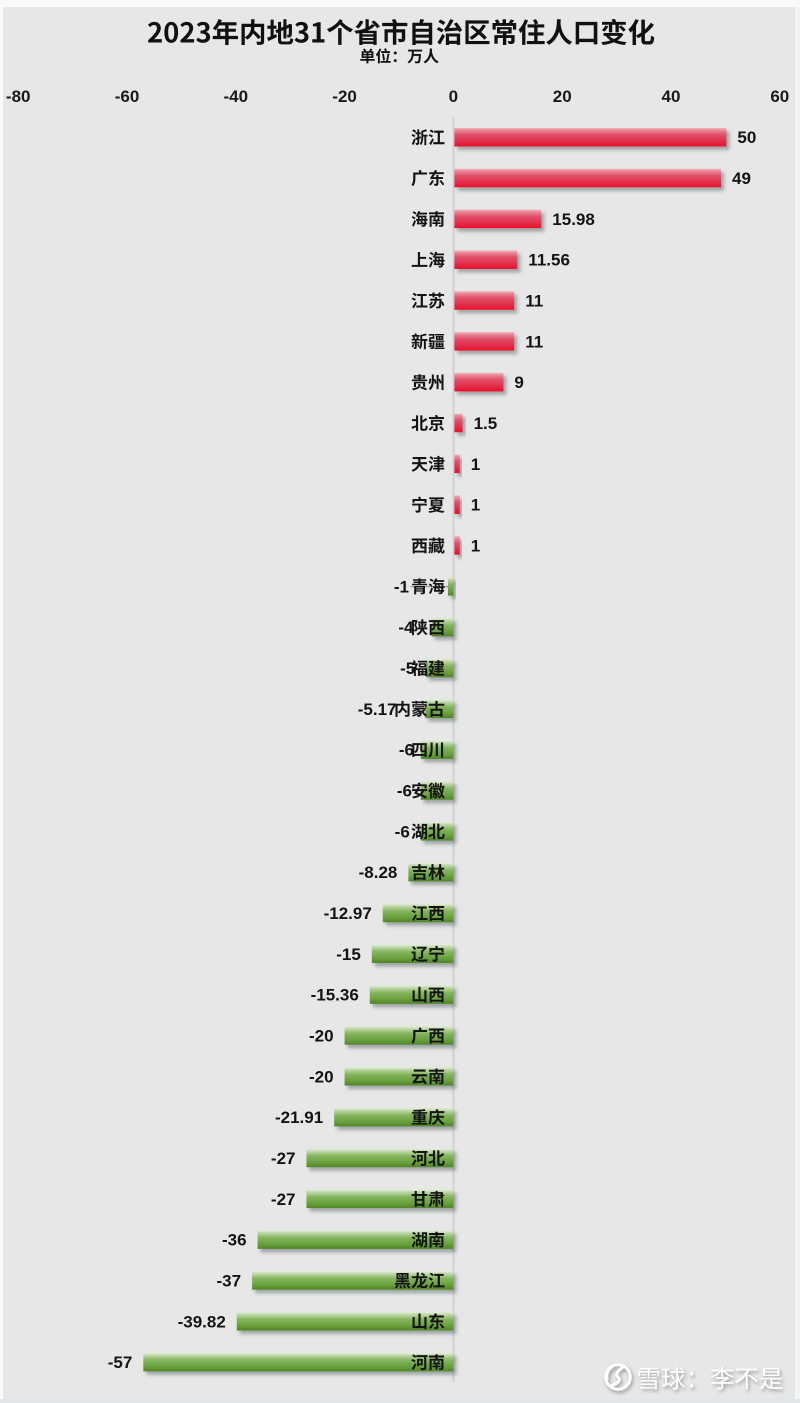  What do you see at coordinates (406, 627) in the screenshot?
I see `svg-text: -4` at bounding box center [406, 627].